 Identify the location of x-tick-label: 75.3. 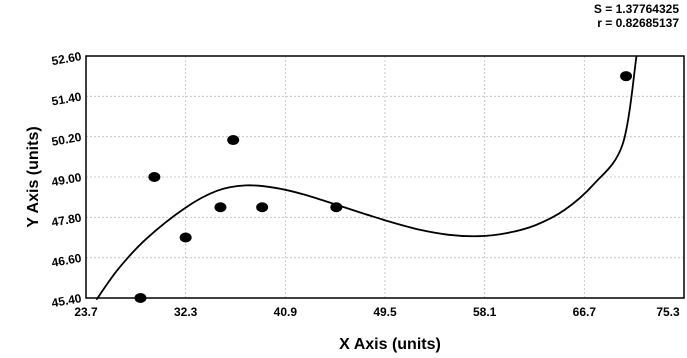
(668, 312).